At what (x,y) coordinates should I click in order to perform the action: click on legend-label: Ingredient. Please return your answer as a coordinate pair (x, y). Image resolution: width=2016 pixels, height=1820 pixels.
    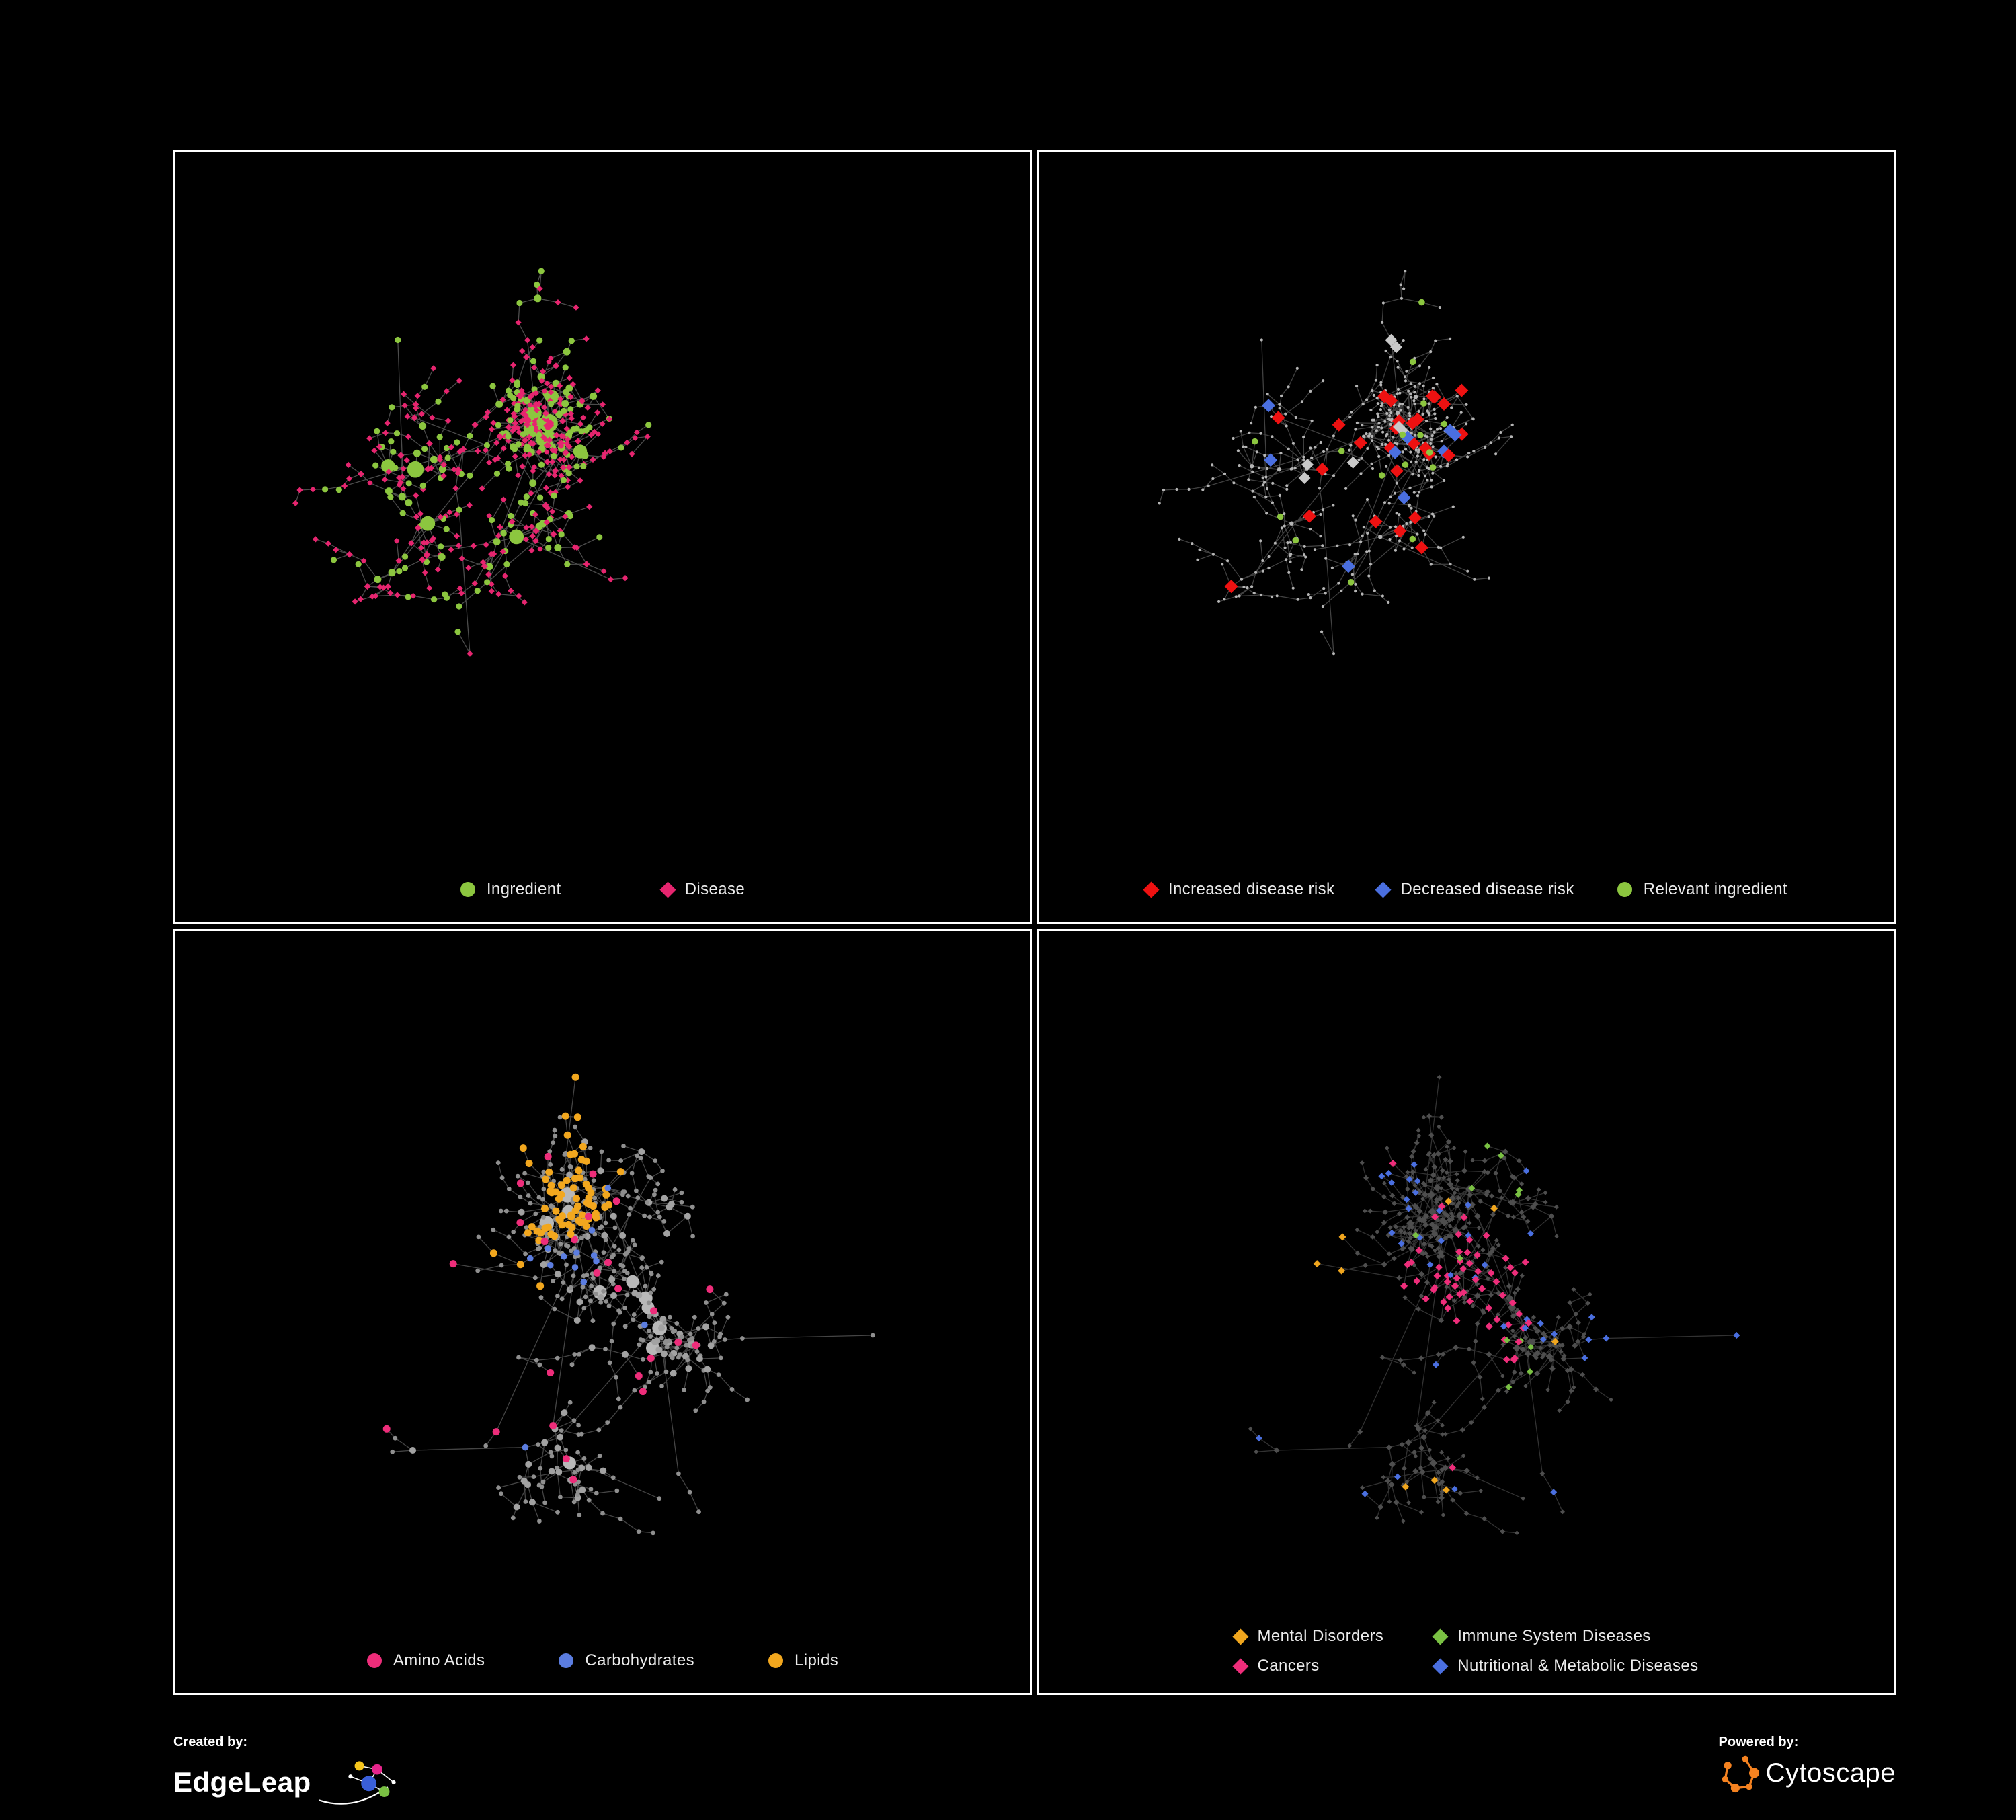
    Looking at the image, I should click on (523, 889).